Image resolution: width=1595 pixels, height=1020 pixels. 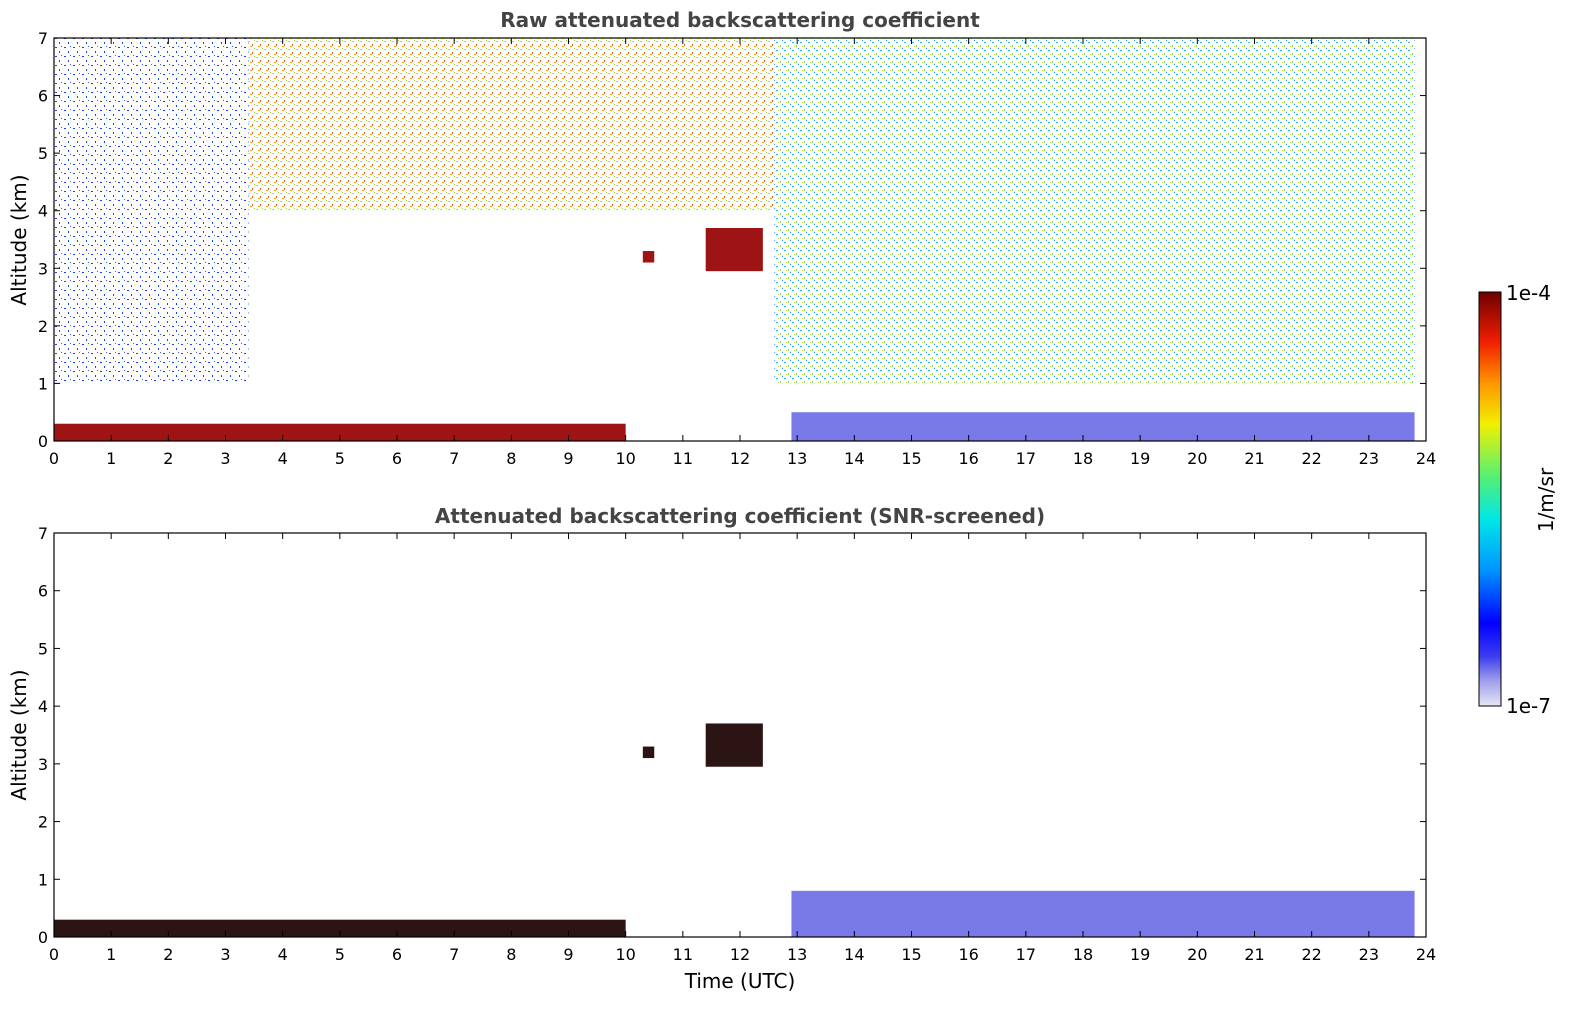 What do you see at coordinates (1546, 499) in the screenshot?
I see `colorbar-unit-label: 1/m/sr` at bounding box center [1546, 499].